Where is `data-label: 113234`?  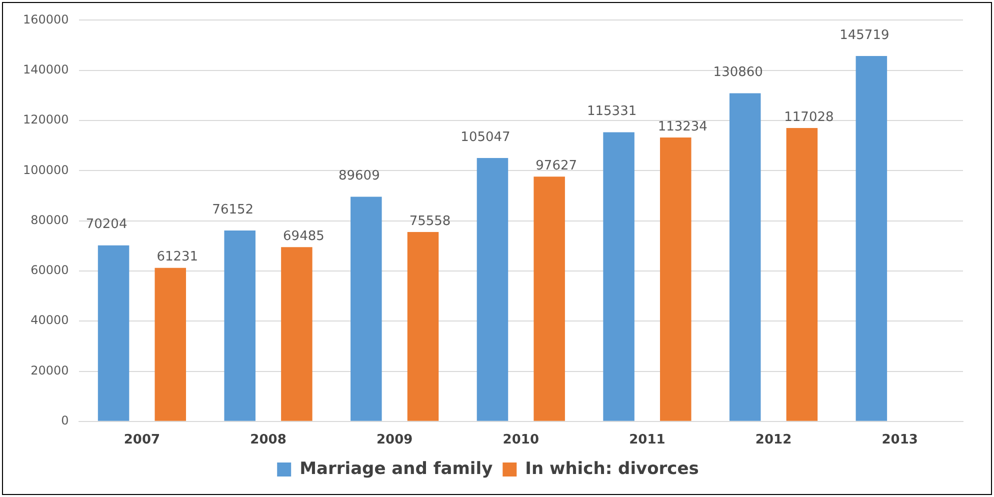
data-label: 113234 is located at coordinates (683, 126).